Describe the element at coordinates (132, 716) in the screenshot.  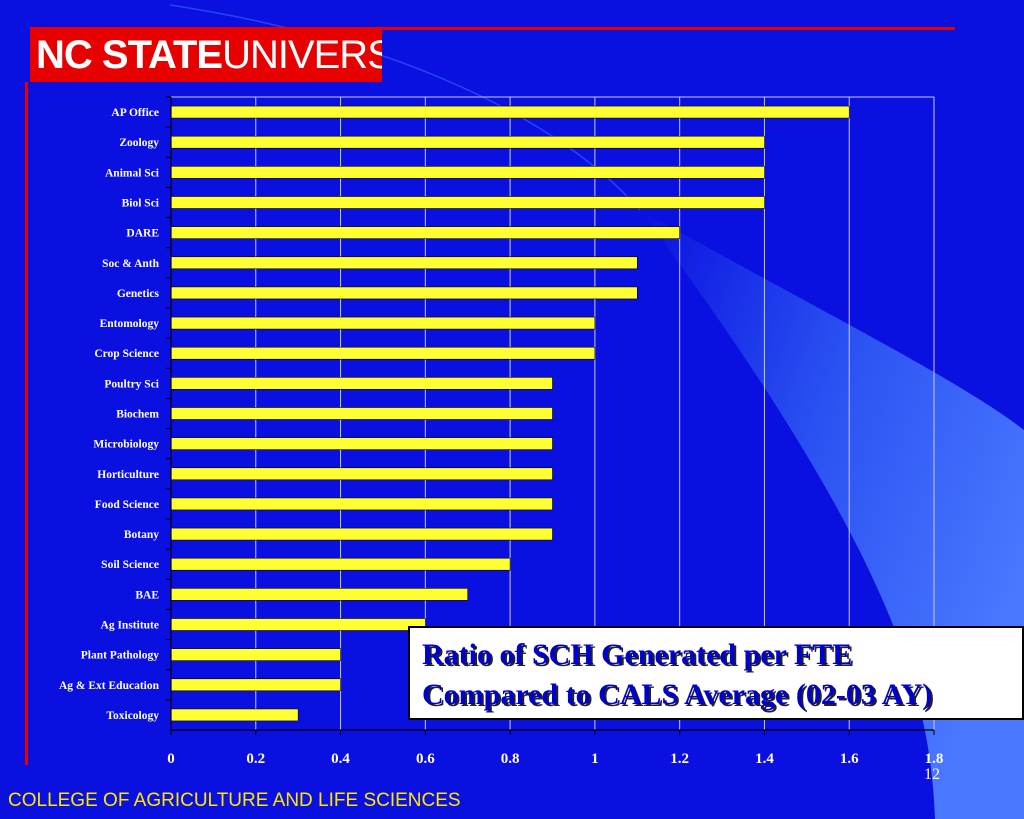
I see `y-category-label: Toxicology` at that location.